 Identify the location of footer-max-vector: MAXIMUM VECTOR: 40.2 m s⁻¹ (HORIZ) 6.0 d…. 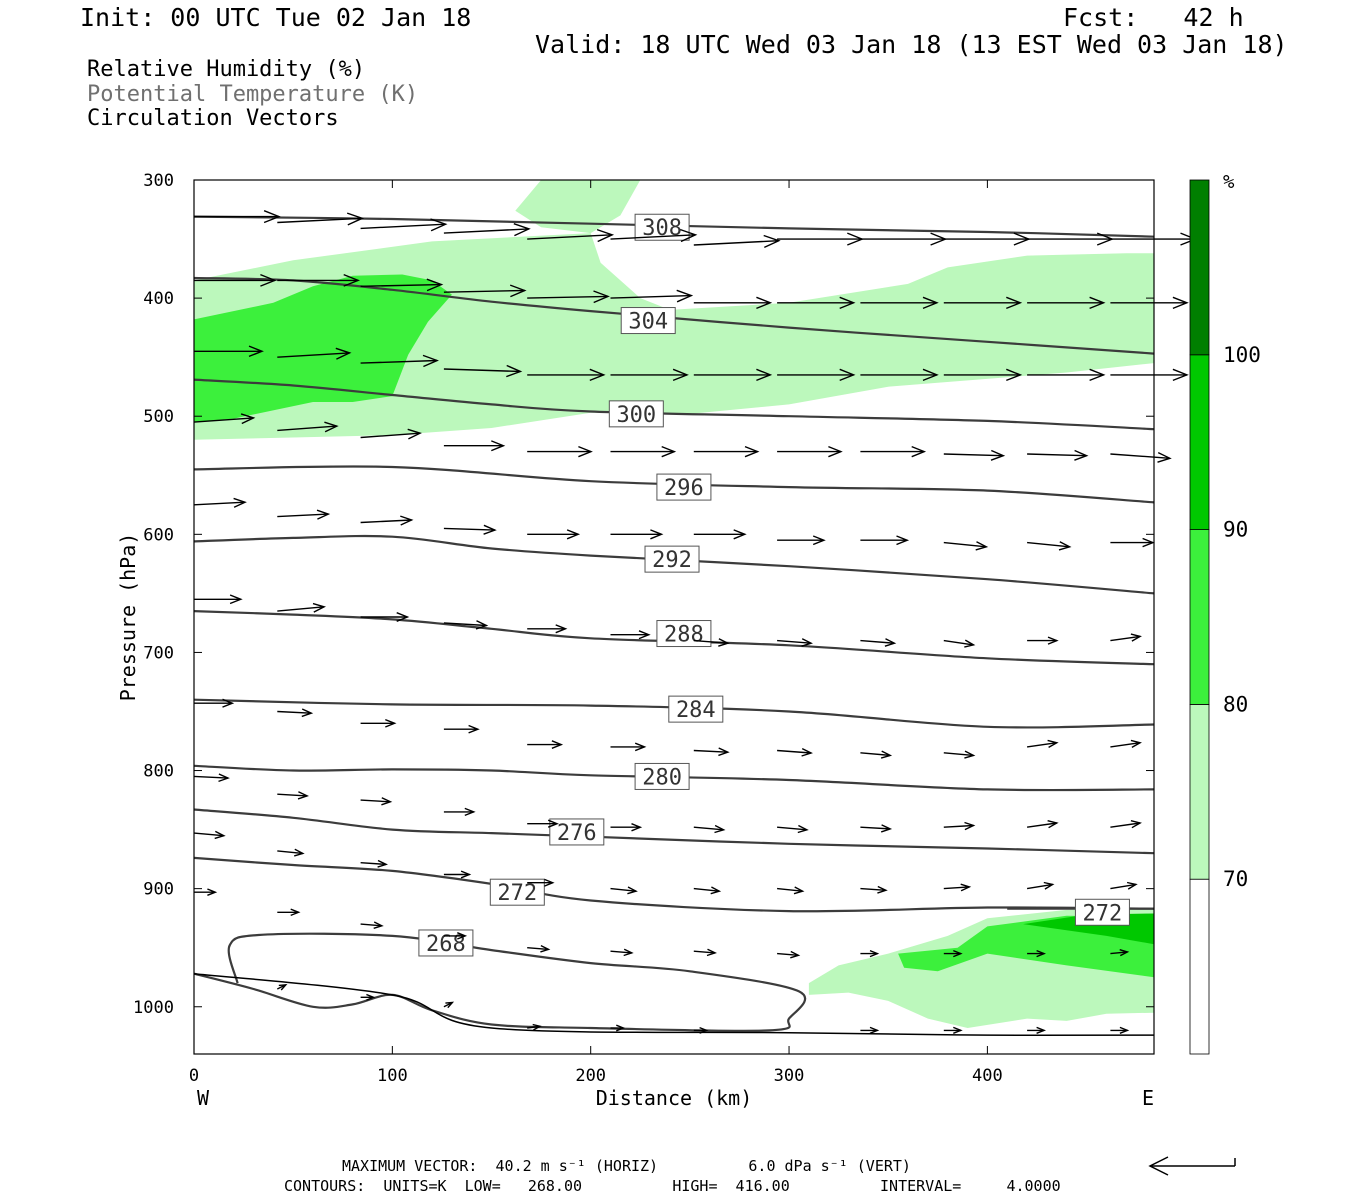
(626, 1166).